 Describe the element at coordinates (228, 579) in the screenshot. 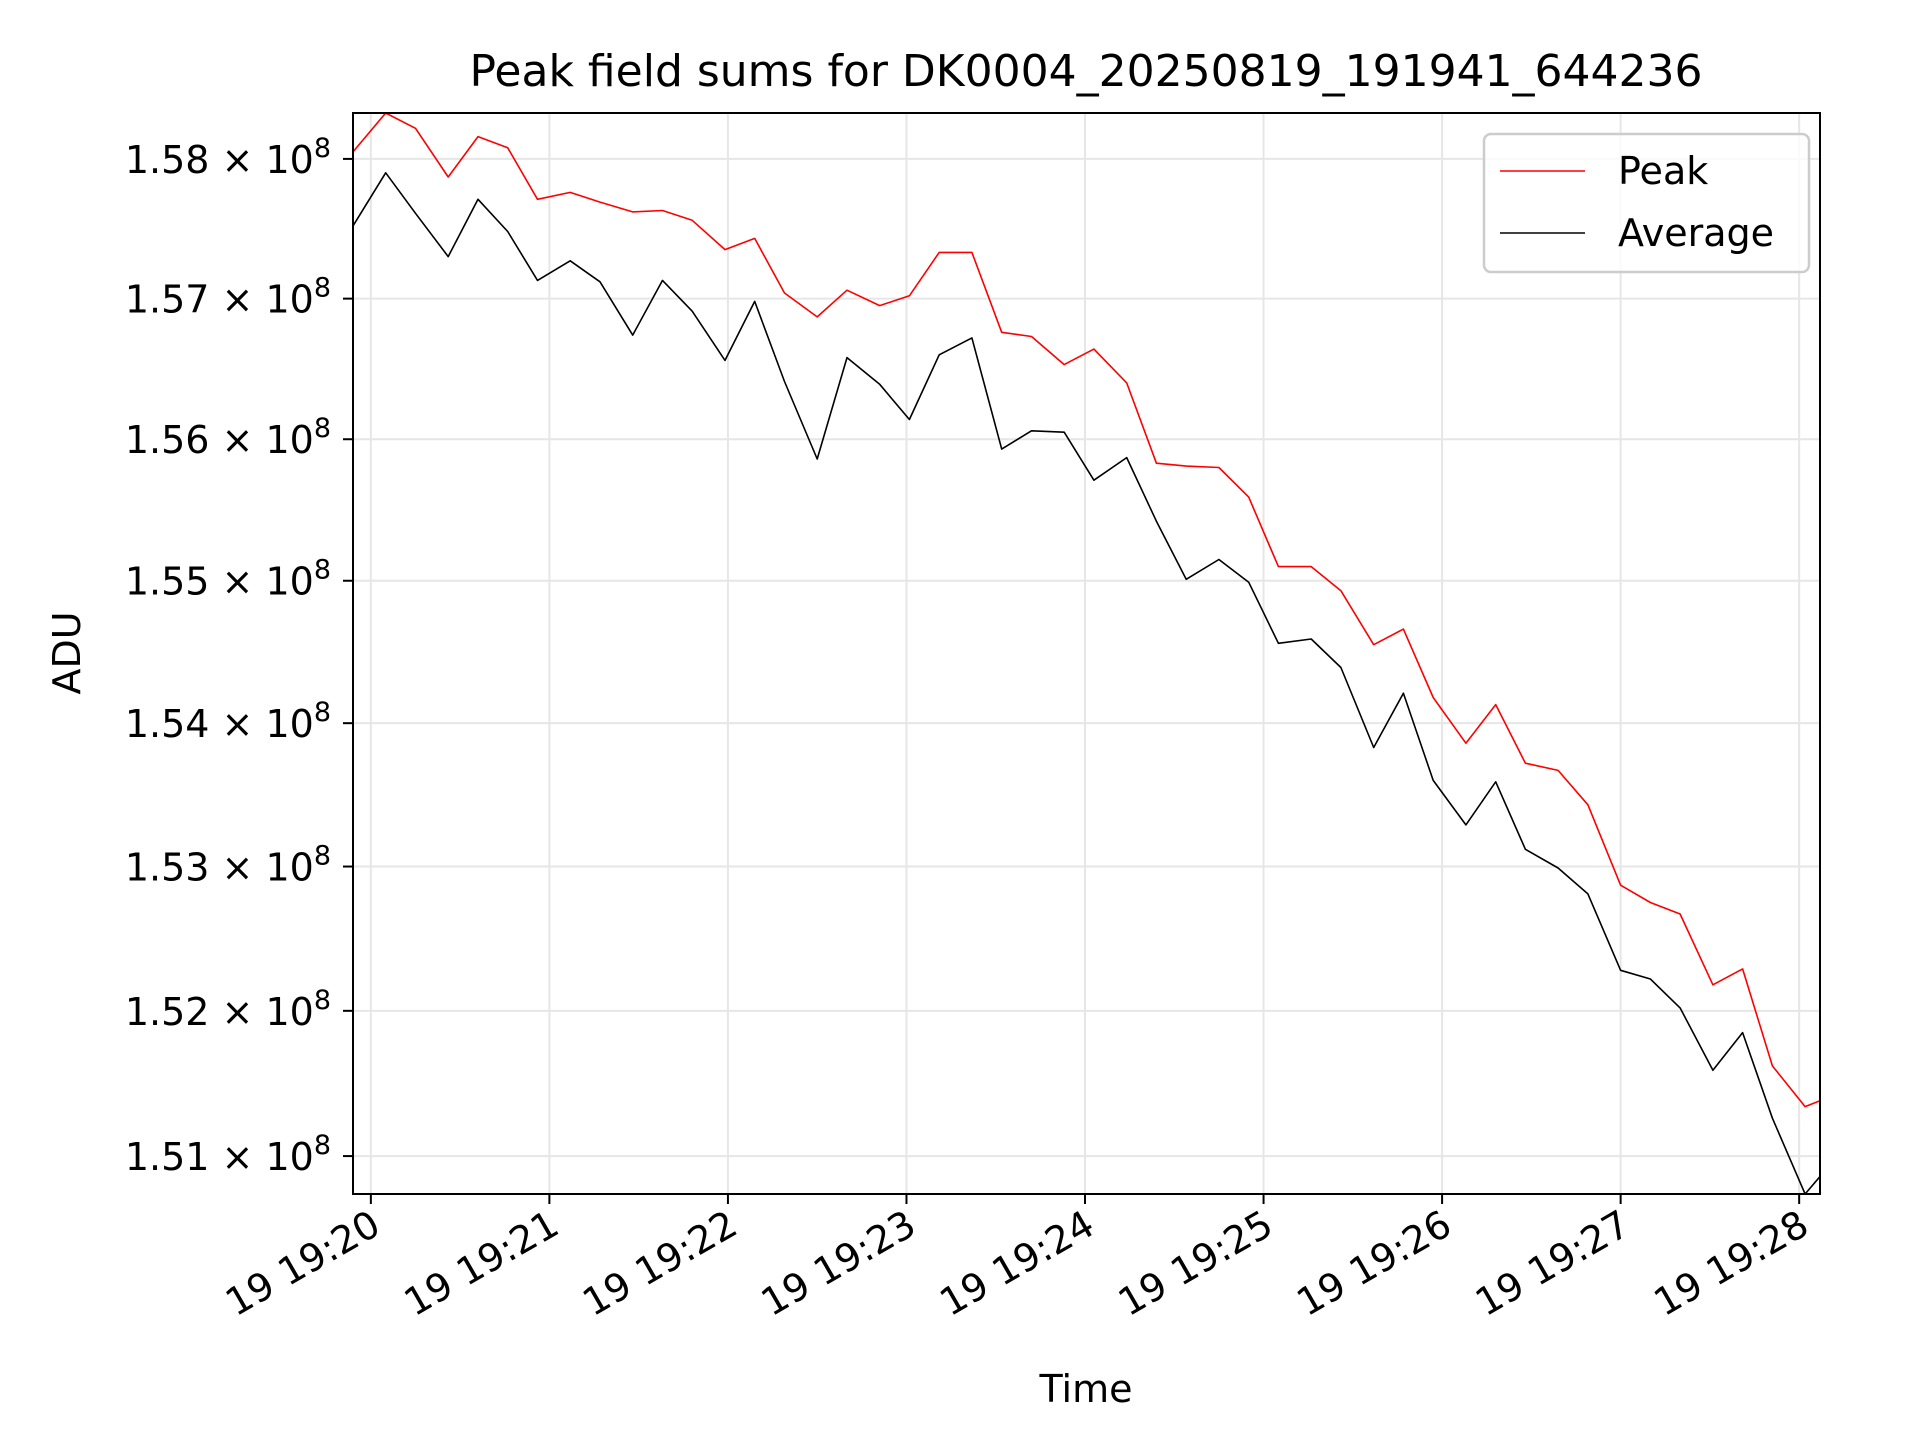

I see `y-tick-label: 1.55 × 108` at that location.